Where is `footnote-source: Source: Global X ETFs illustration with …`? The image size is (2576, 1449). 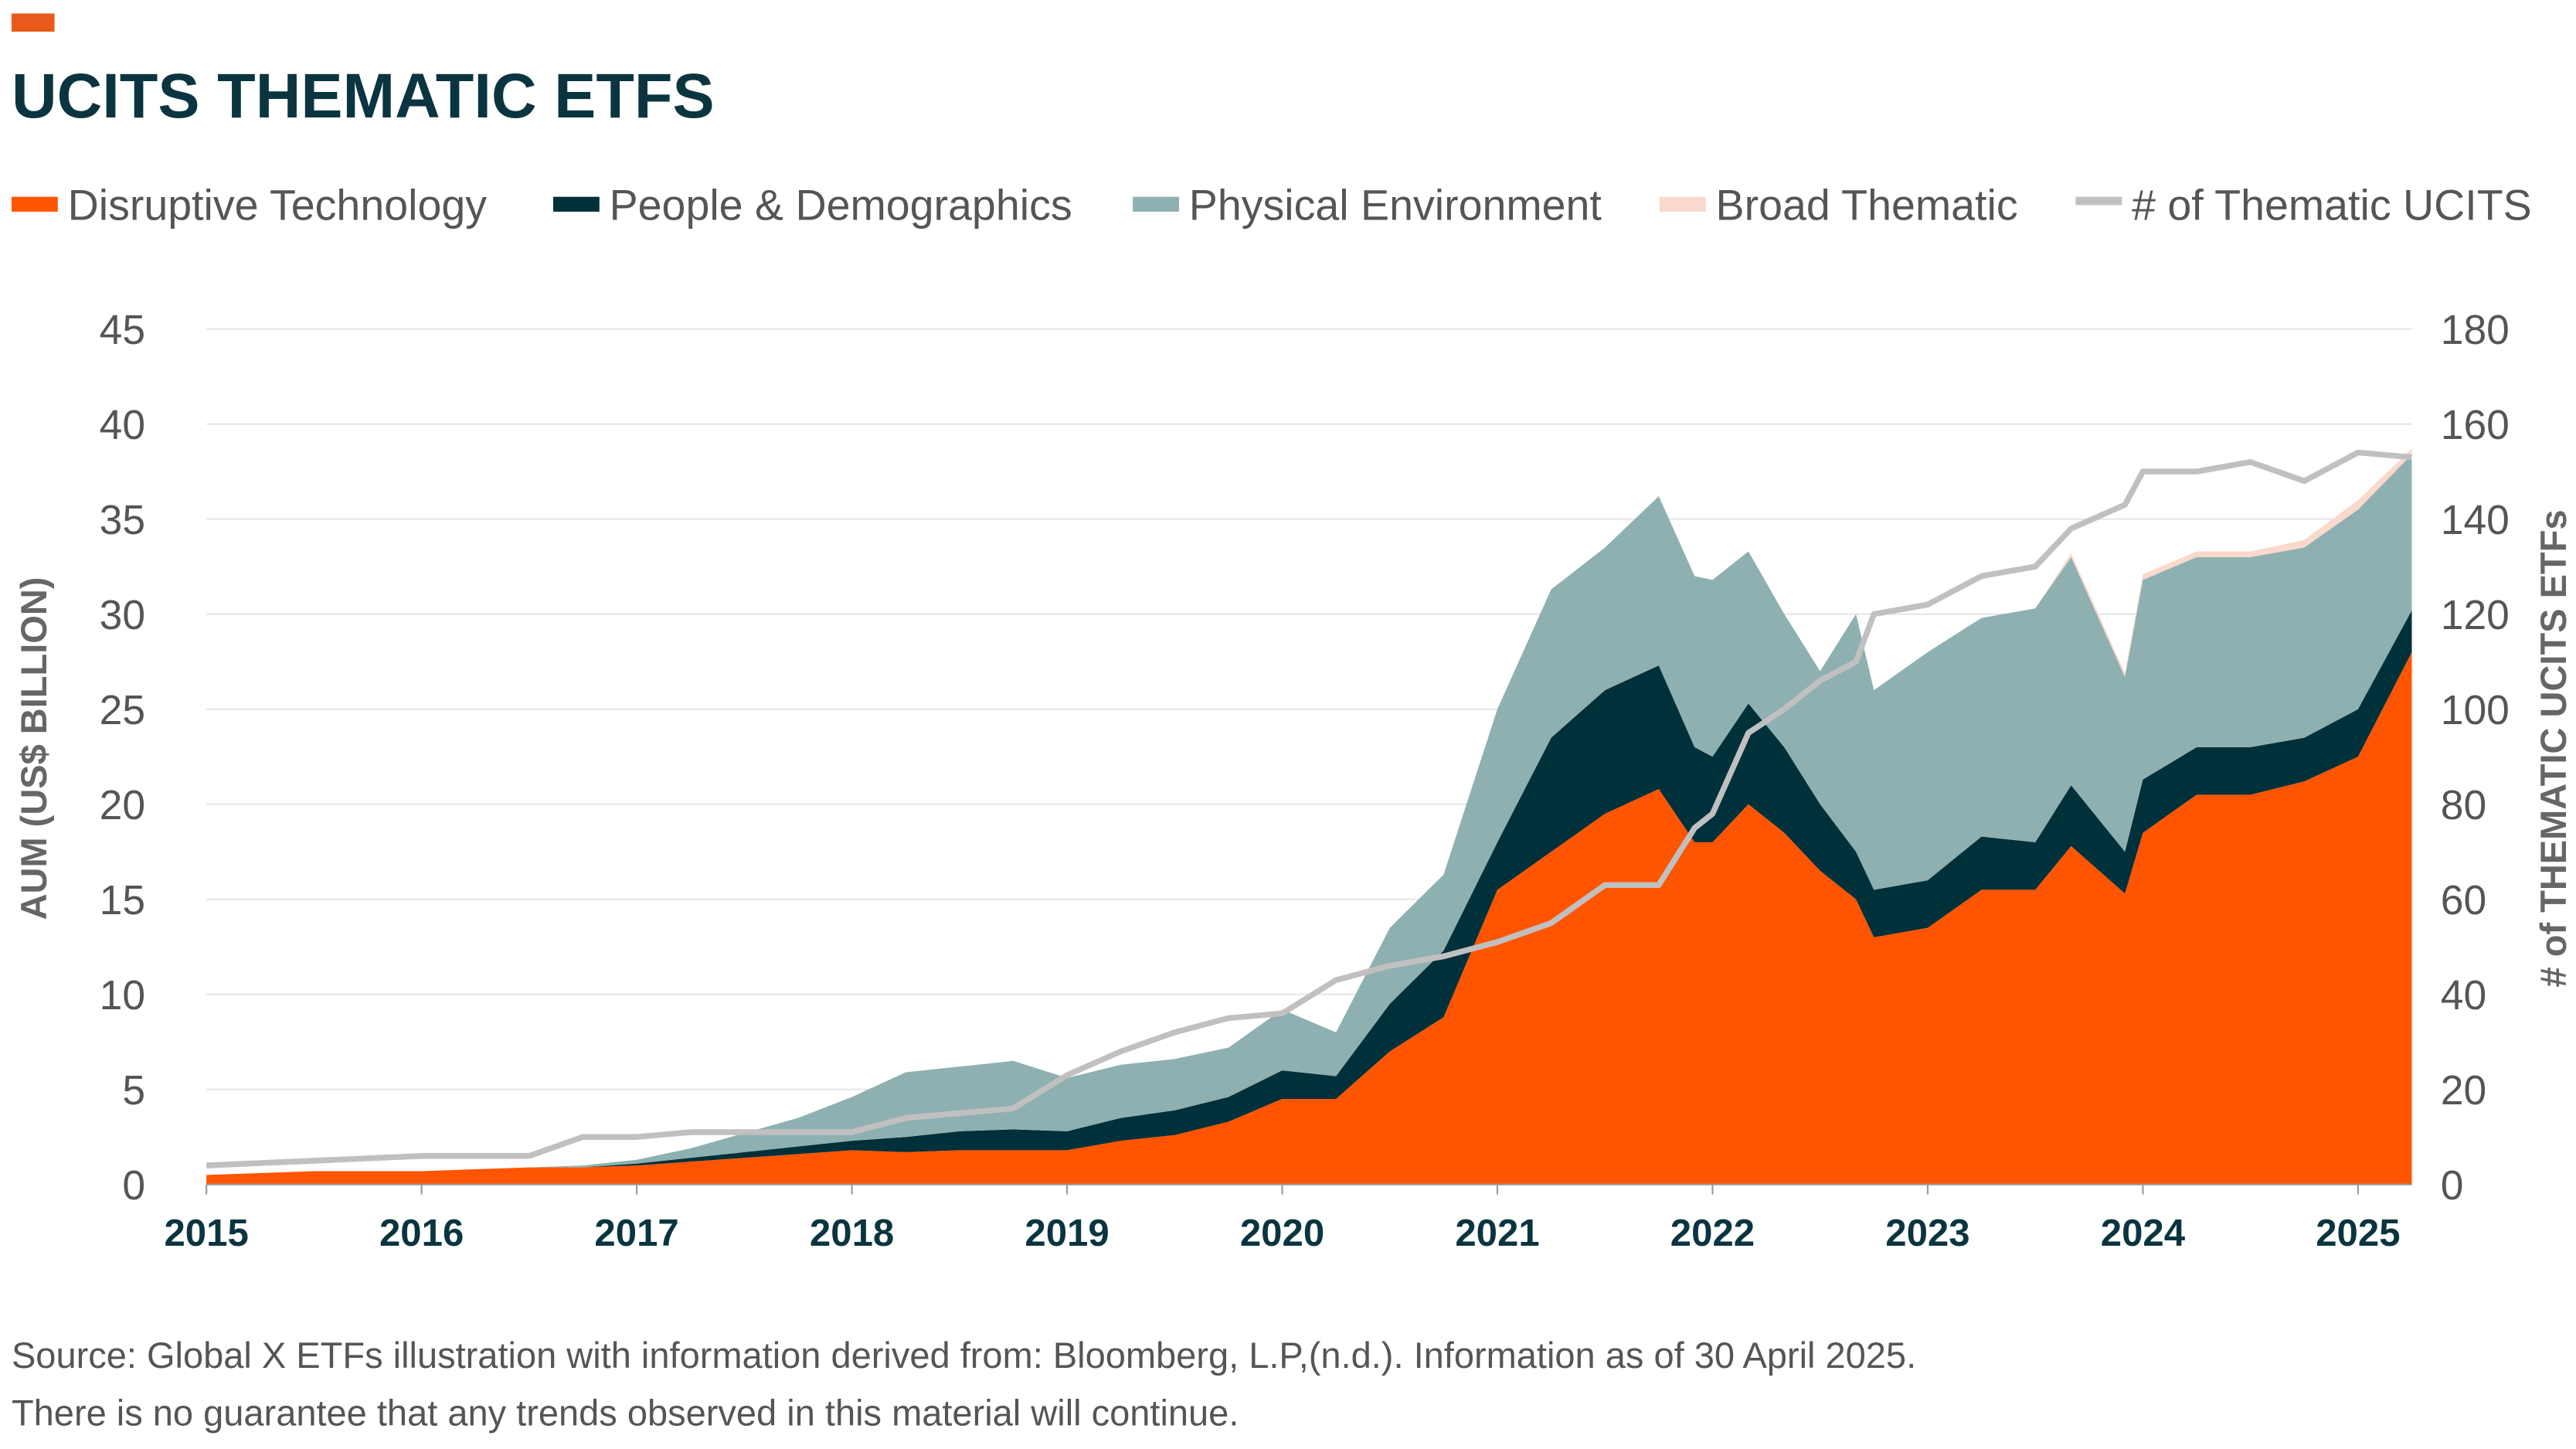 footnote-source: Source: Global X ETFs illustration with … is located at coordinates (964, 1355).